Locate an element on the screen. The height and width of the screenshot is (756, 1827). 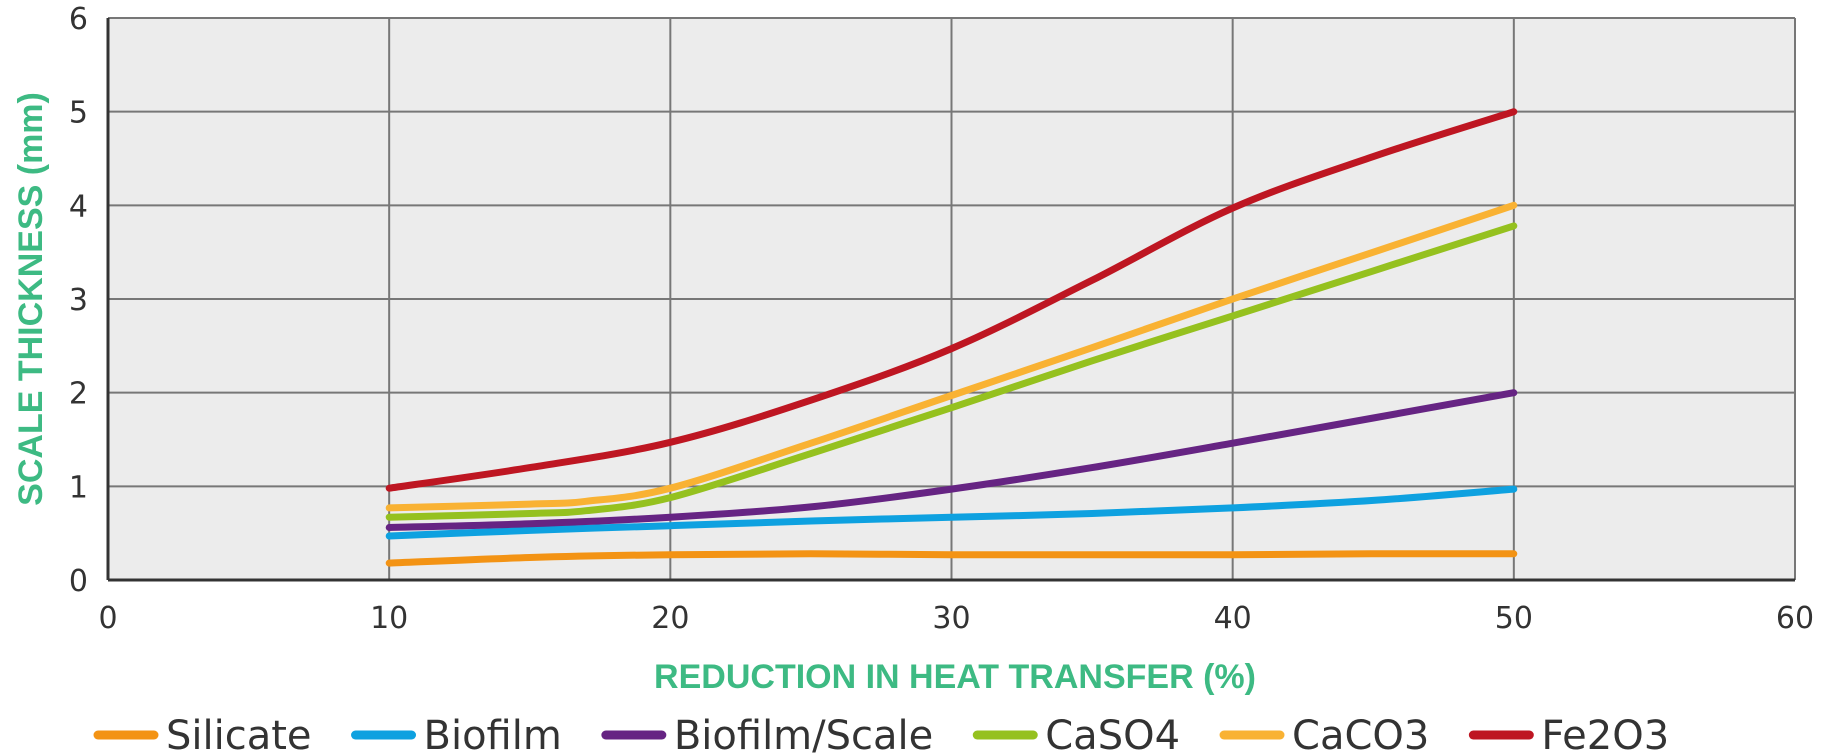
x-tick-label: 60 is located at coordinates (1795, 618).